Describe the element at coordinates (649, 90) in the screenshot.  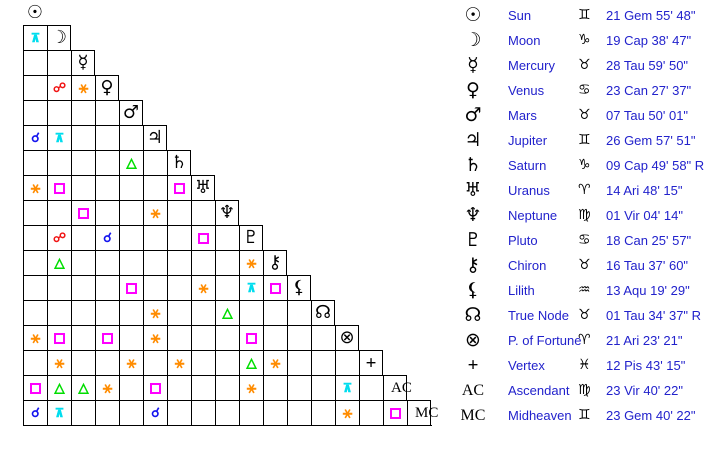
I see `planet-position: 23 Can 27' 37"` at that location.